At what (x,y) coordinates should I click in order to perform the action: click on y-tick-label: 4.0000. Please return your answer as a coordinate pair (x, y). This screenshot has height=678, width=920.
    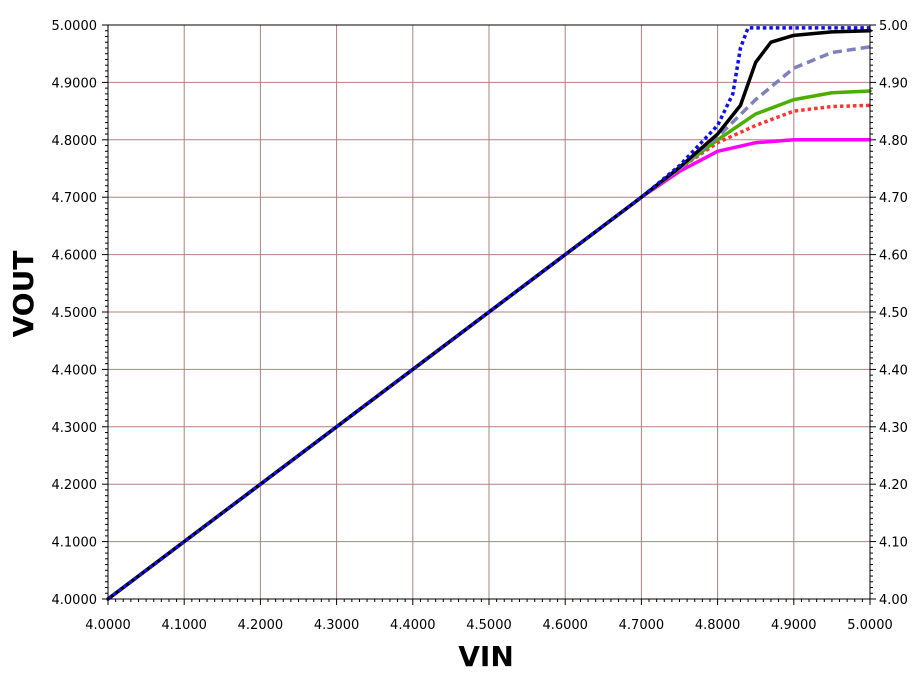
    Looking at the image, I should click on (75, 600).